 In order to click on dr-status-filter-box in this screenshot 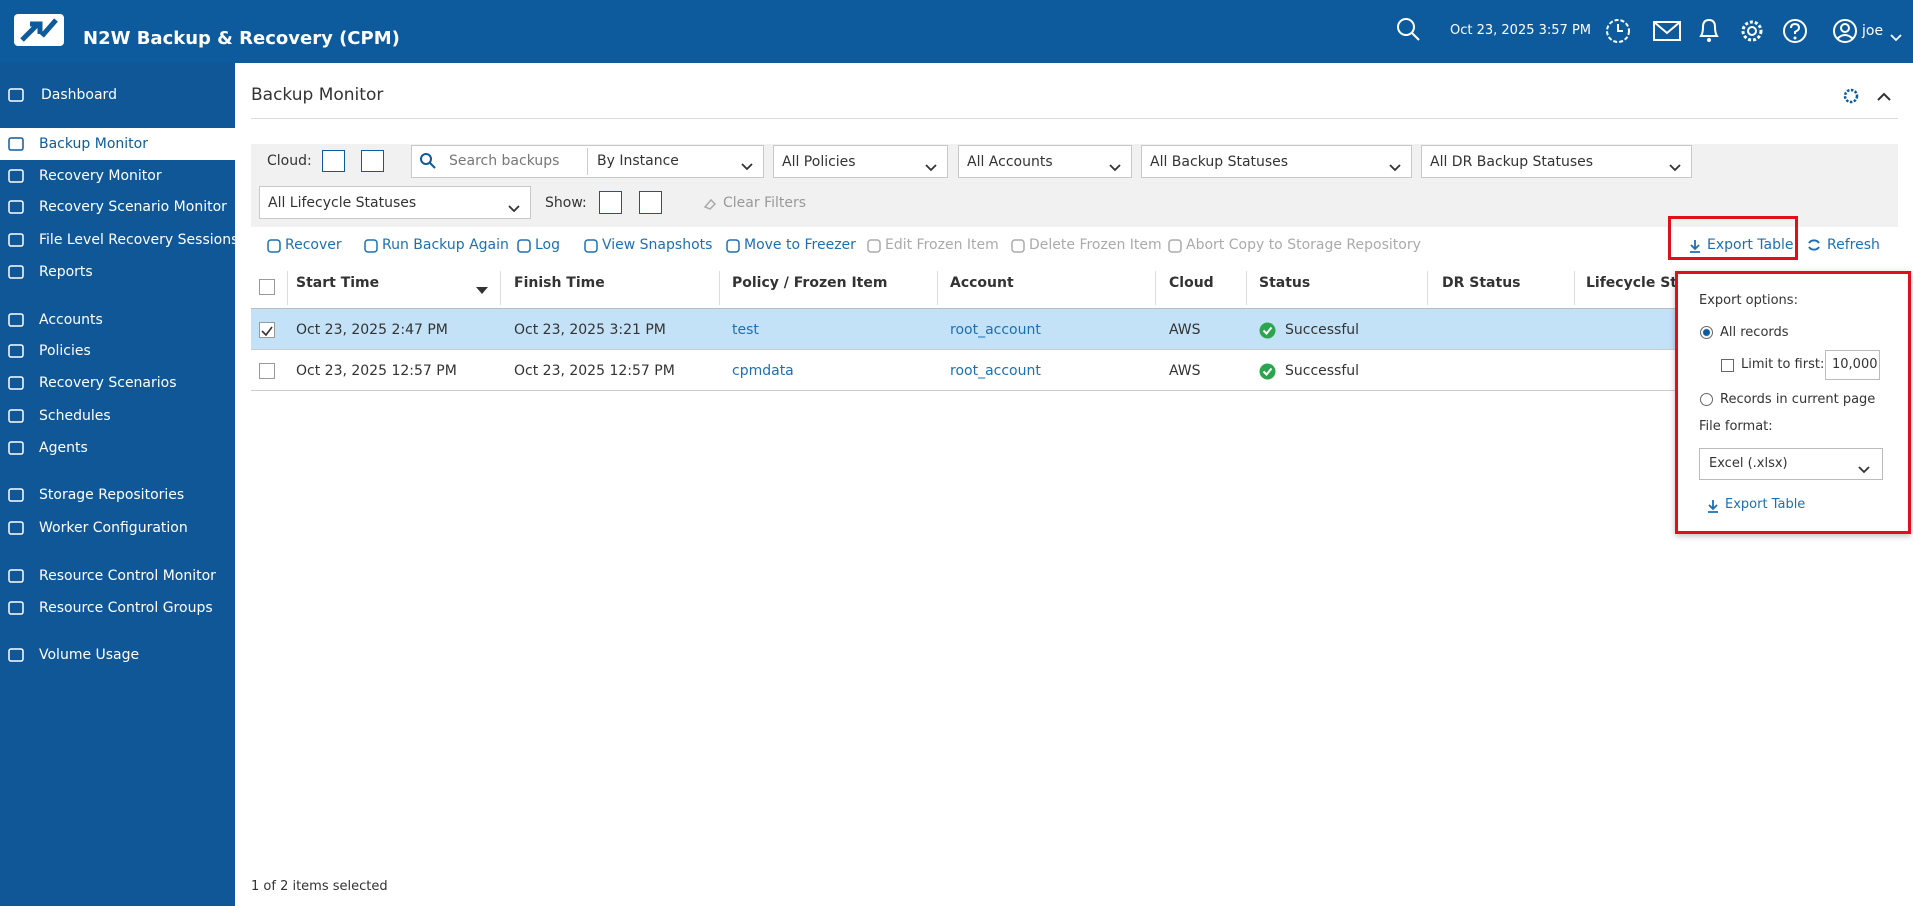, I will do `click(1556, 161)`.